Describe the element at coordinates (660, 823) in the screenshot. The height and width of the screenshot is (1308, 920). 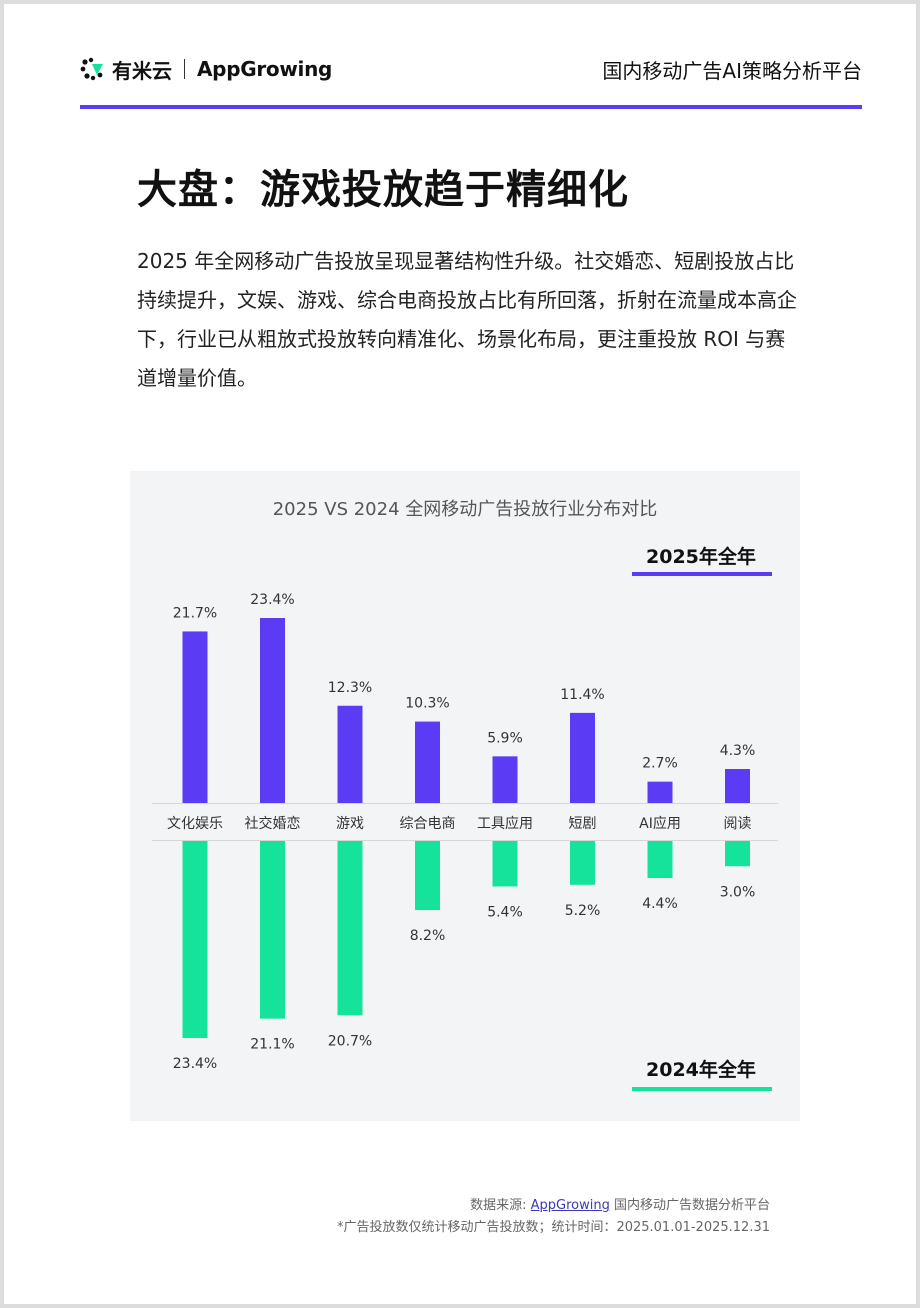
I see `category-label-cat-7: AI应用` at that location.